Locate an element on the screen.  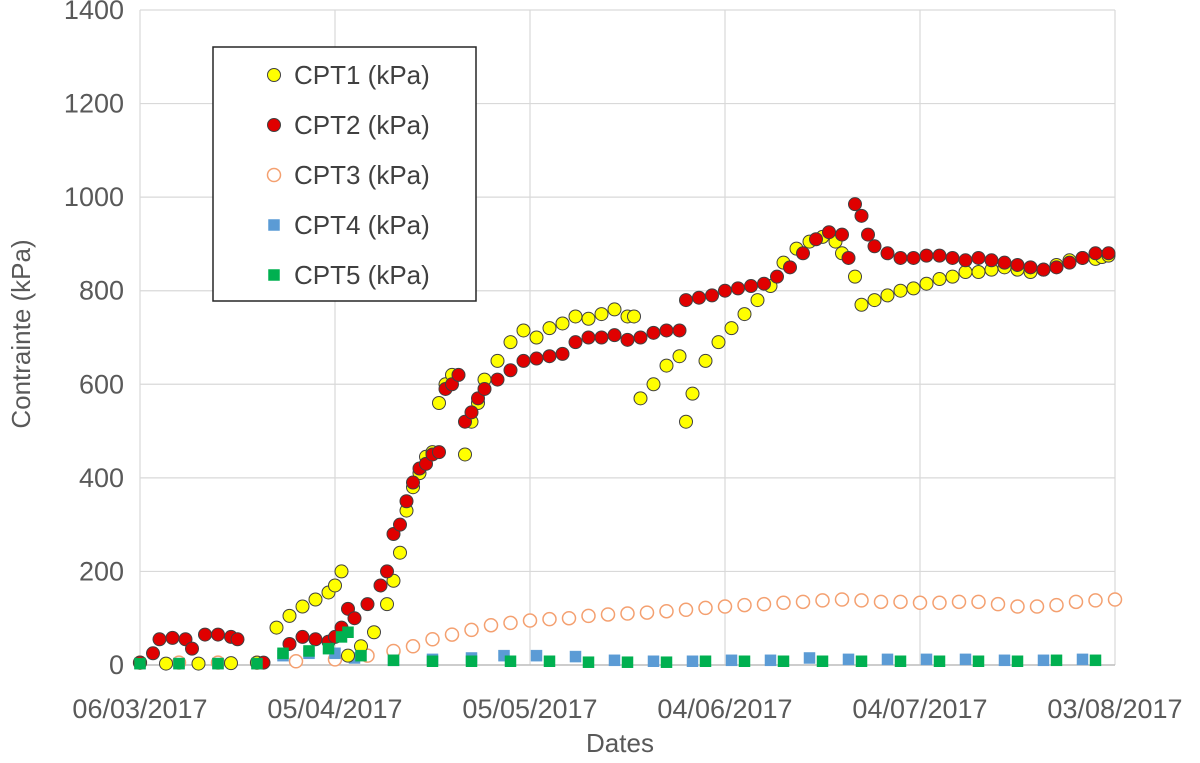
y-tick-label: 400 is located at coordinates (101, 478).